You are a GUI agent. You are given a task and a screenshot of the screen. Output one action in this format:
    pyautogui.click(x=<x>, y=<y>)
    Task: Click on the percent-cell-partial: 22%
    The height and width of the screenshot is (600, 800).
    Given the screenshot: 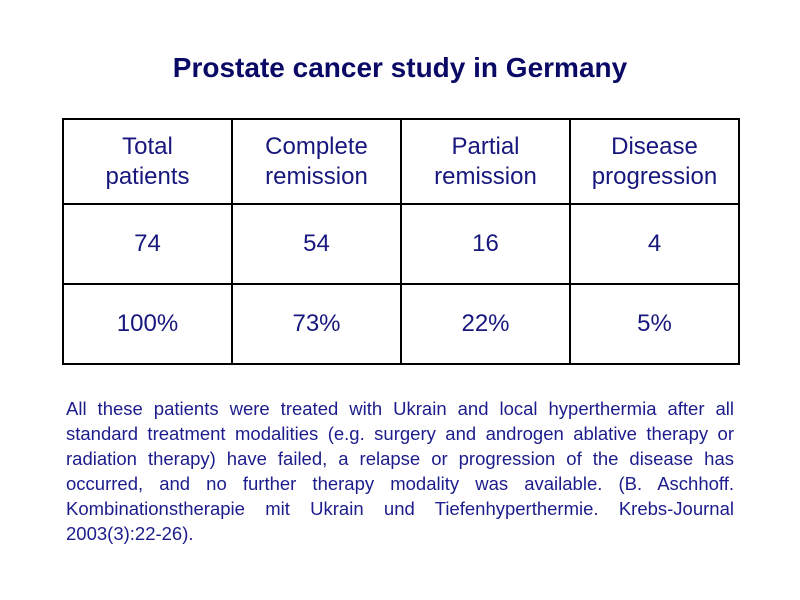 What is the action you would take?
    pyautogui.click(x=485, y=324)
    